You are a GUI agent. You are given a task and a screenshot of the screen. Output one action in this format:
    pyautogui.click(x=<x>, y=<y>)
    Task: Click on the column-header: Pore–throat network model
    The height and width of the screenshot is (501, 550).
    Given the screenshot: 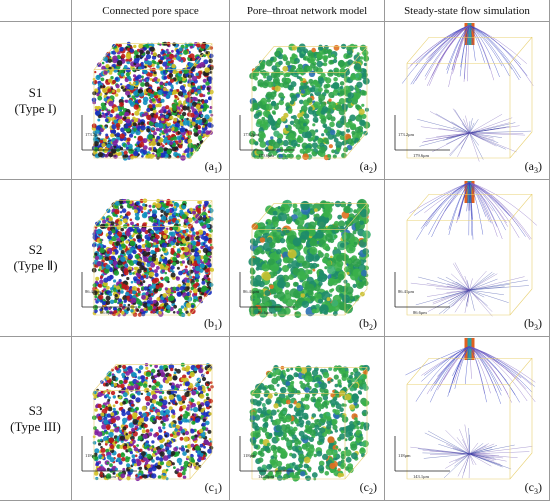 What is the action you would take?
    pyautogui.click(x=307, y=11)
    